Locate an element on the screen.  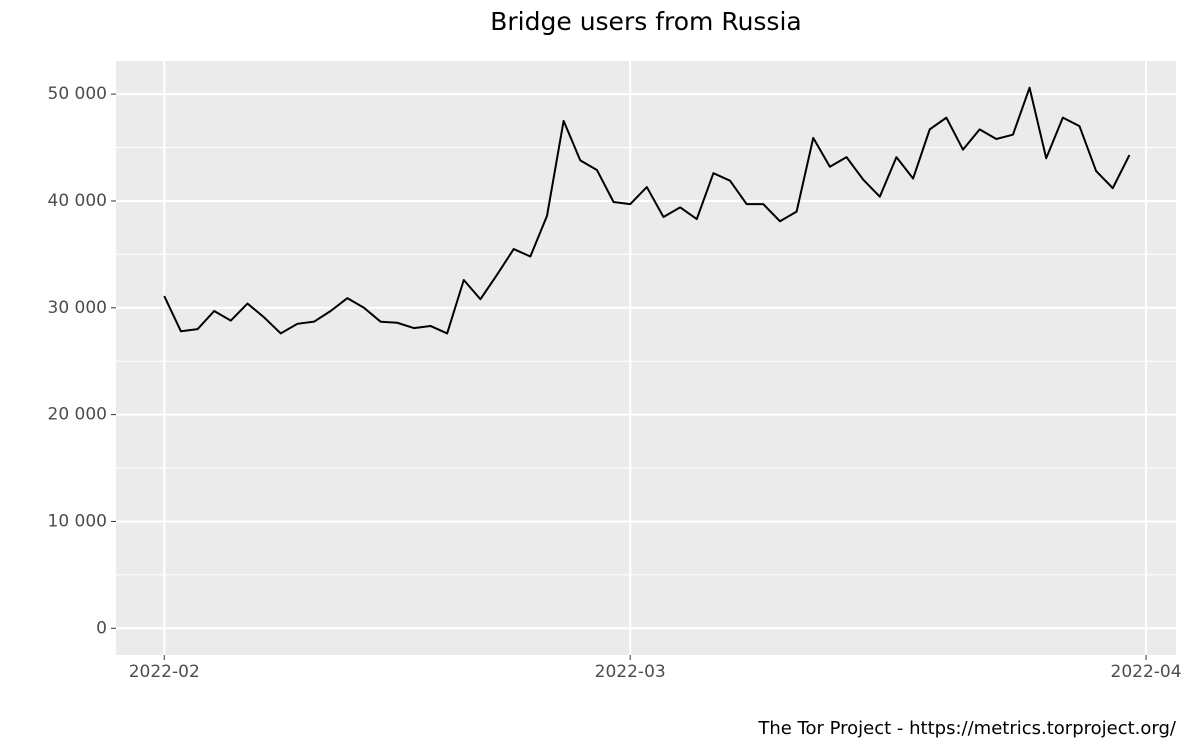
y-tick-label: 20 000 is located at coordinates (77, 415).